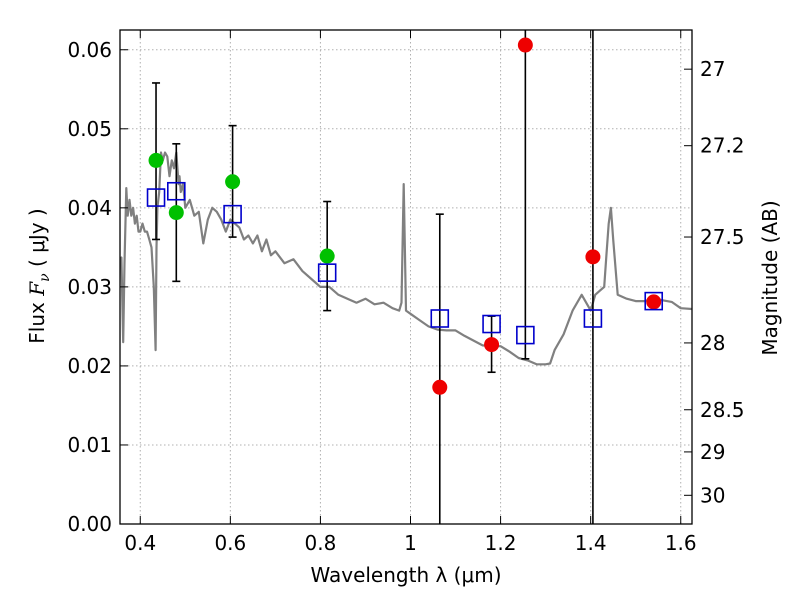 This screenshot has height=600, width=800. Describe the element at coordinates (89, 50) in the screenshot. I see `y-tick-label: 0.06` at that location.